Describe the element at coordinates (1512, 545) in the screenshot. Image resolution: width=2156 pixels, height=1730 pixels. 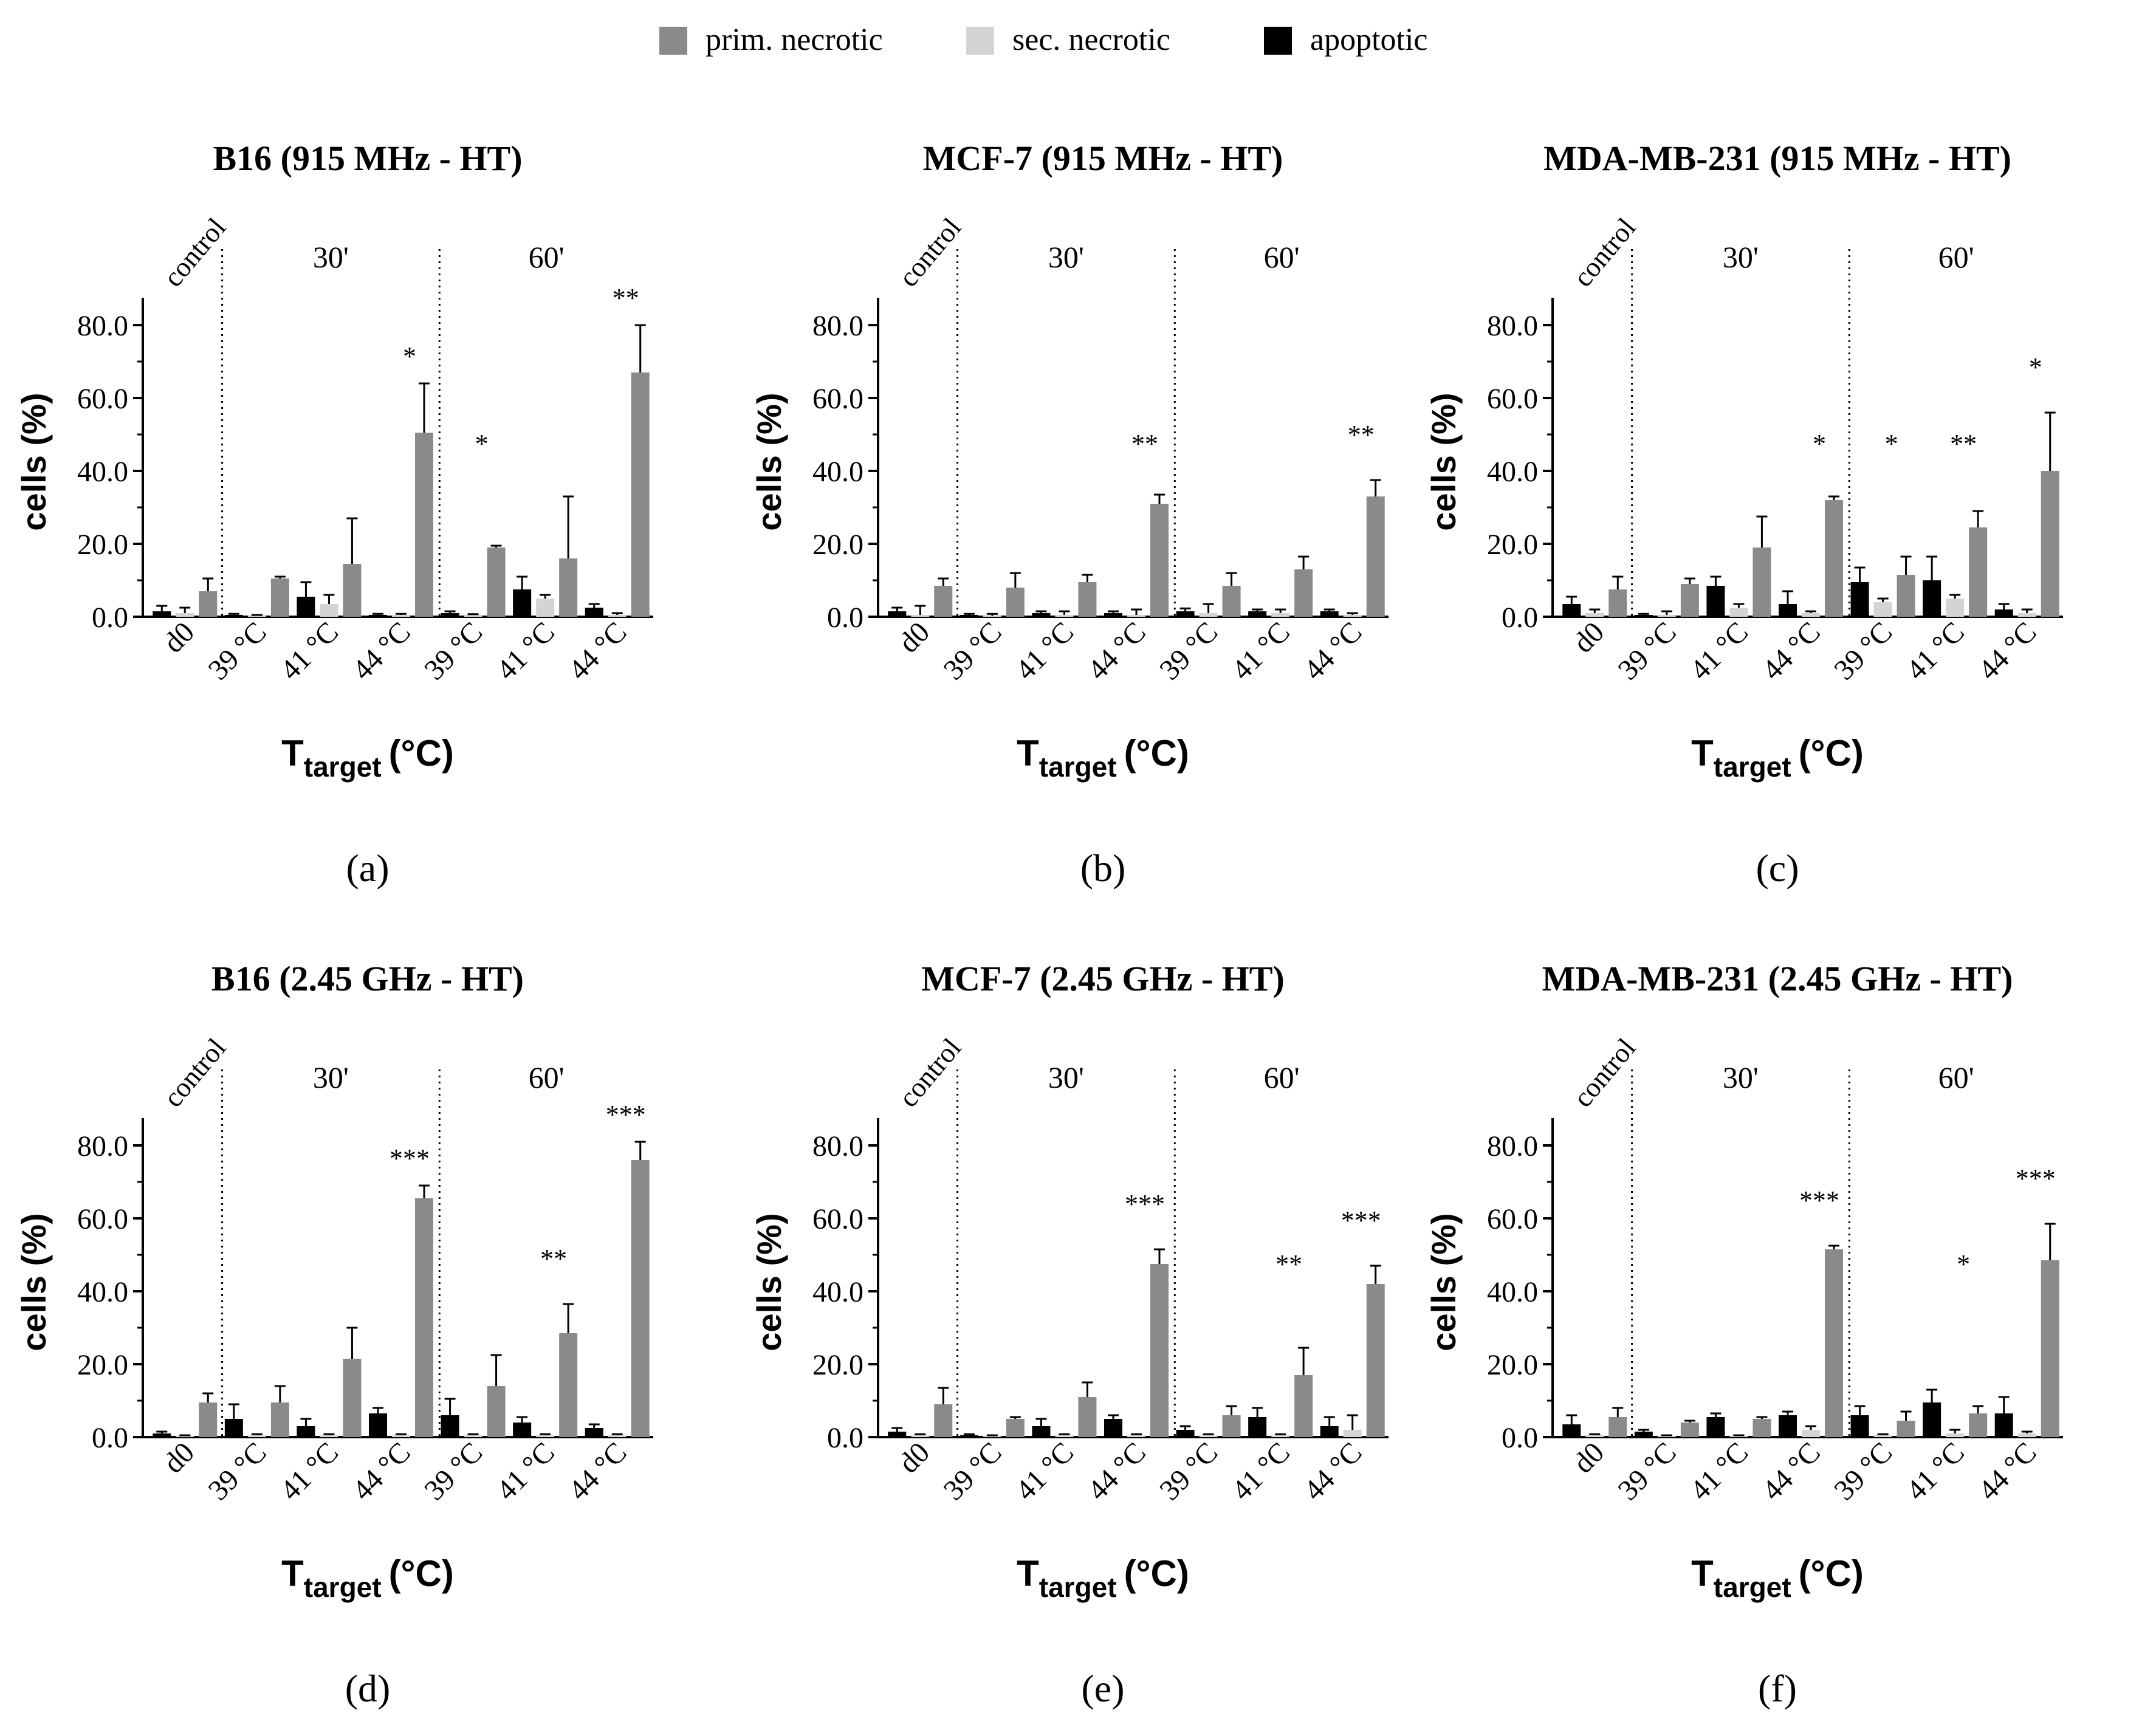
I see `y-tick-label: 20.0` at that location.